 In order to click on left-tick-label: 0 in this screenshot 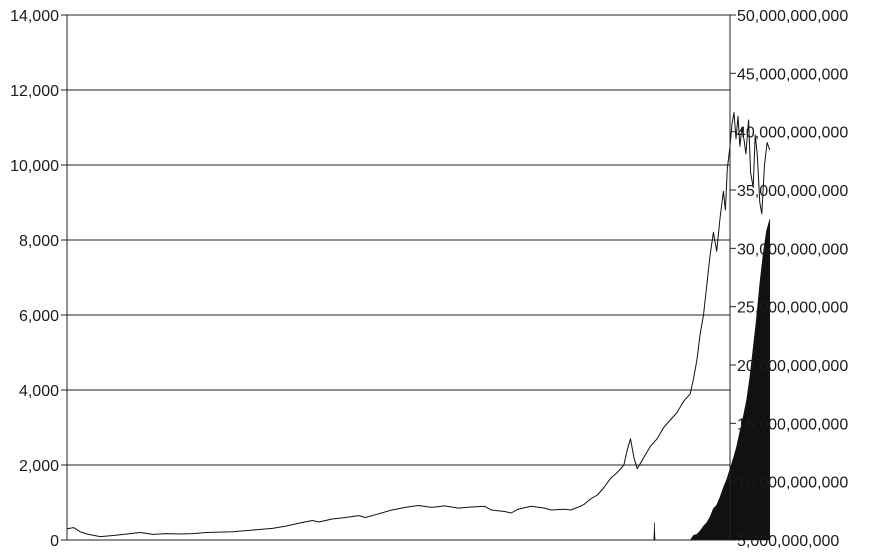, I will do `click(54, 541)`.